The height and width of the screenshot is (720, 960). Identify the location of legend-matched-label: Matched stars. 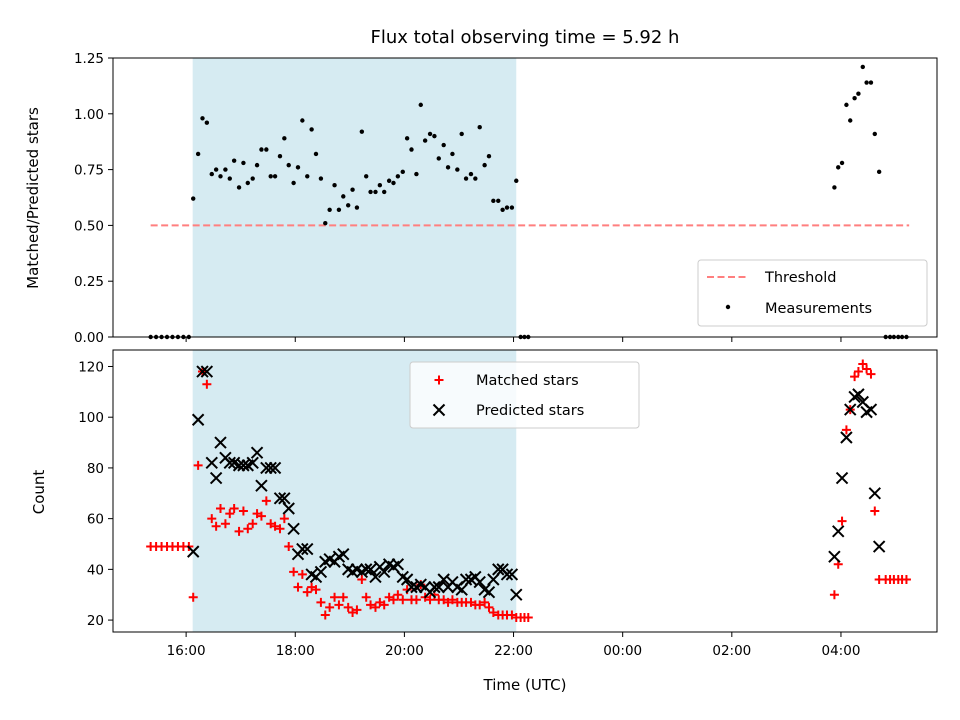
(527, 381).